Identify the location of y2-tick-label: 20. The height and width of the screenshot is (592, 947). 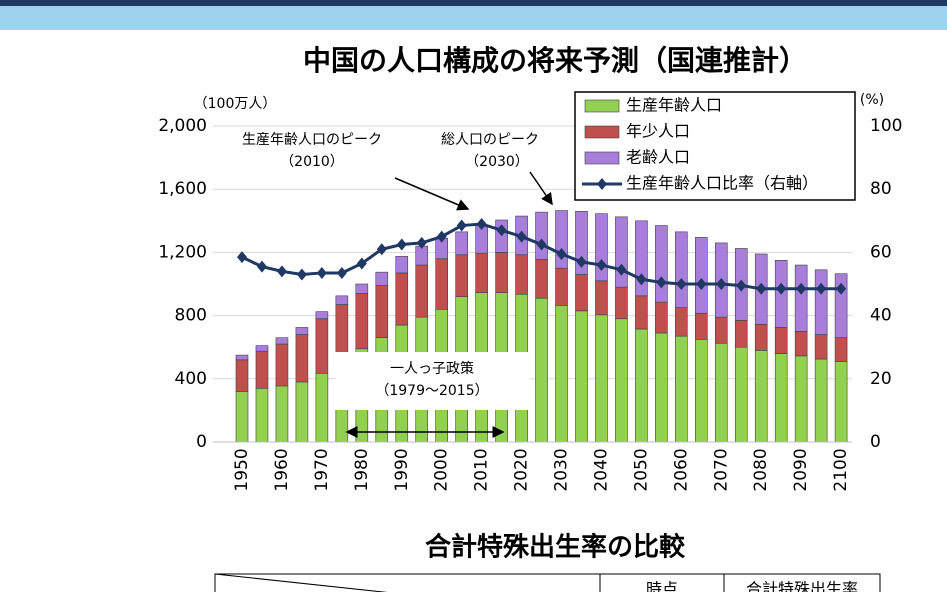
(881, 379).